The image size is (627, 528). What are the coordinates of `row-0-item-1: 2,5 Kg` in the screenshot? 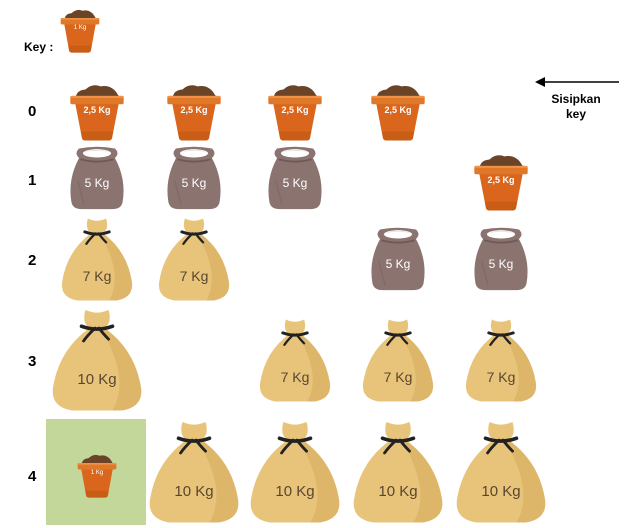 It's located at (194, 110).